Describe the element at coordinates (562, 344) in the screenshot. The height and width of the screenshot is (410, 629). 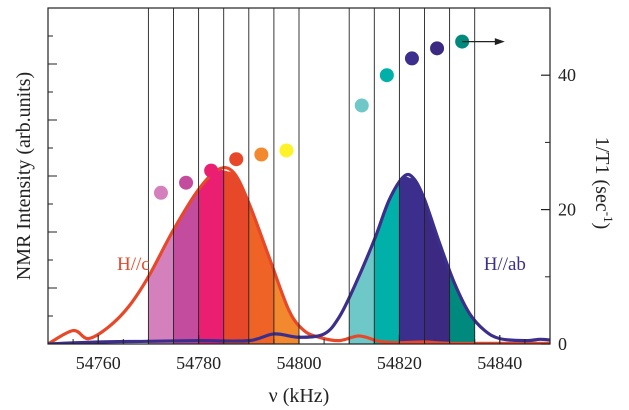
I see `right-tick-label-1: 0` at that location.